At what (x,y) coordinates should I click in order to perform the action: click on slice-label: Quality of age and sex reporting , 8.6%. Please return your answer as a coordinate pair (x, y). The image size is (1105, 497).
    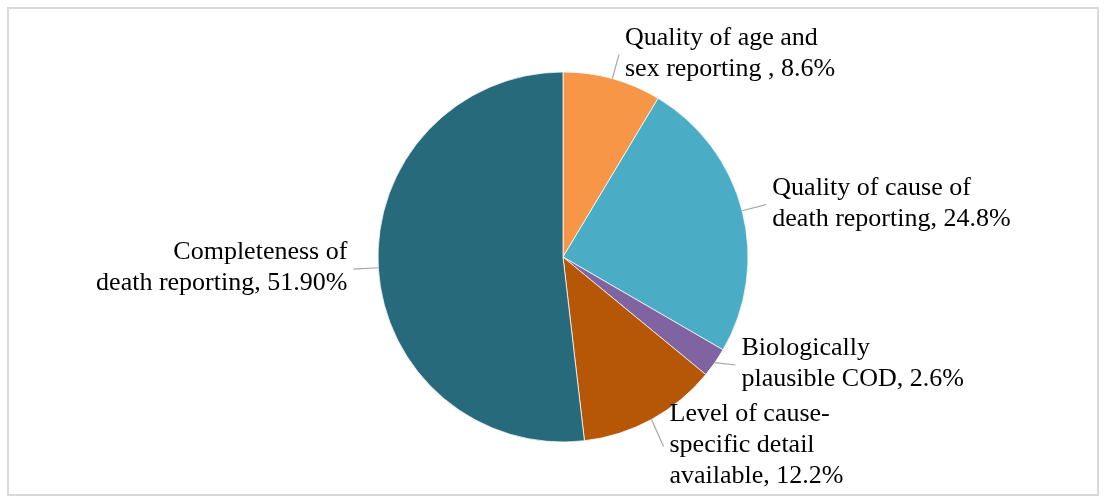
    Looking at the image, I should click on (730, 51).